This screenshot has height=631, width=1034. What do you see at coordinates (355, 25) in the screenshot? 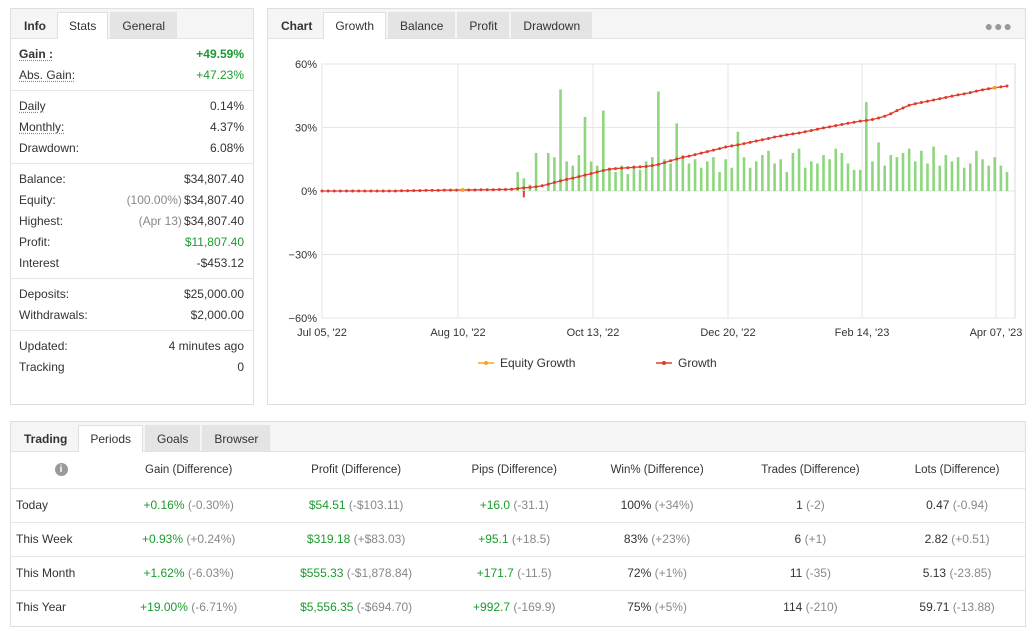
I see `tab-growth: Growth` at bounding box center [355, 25].